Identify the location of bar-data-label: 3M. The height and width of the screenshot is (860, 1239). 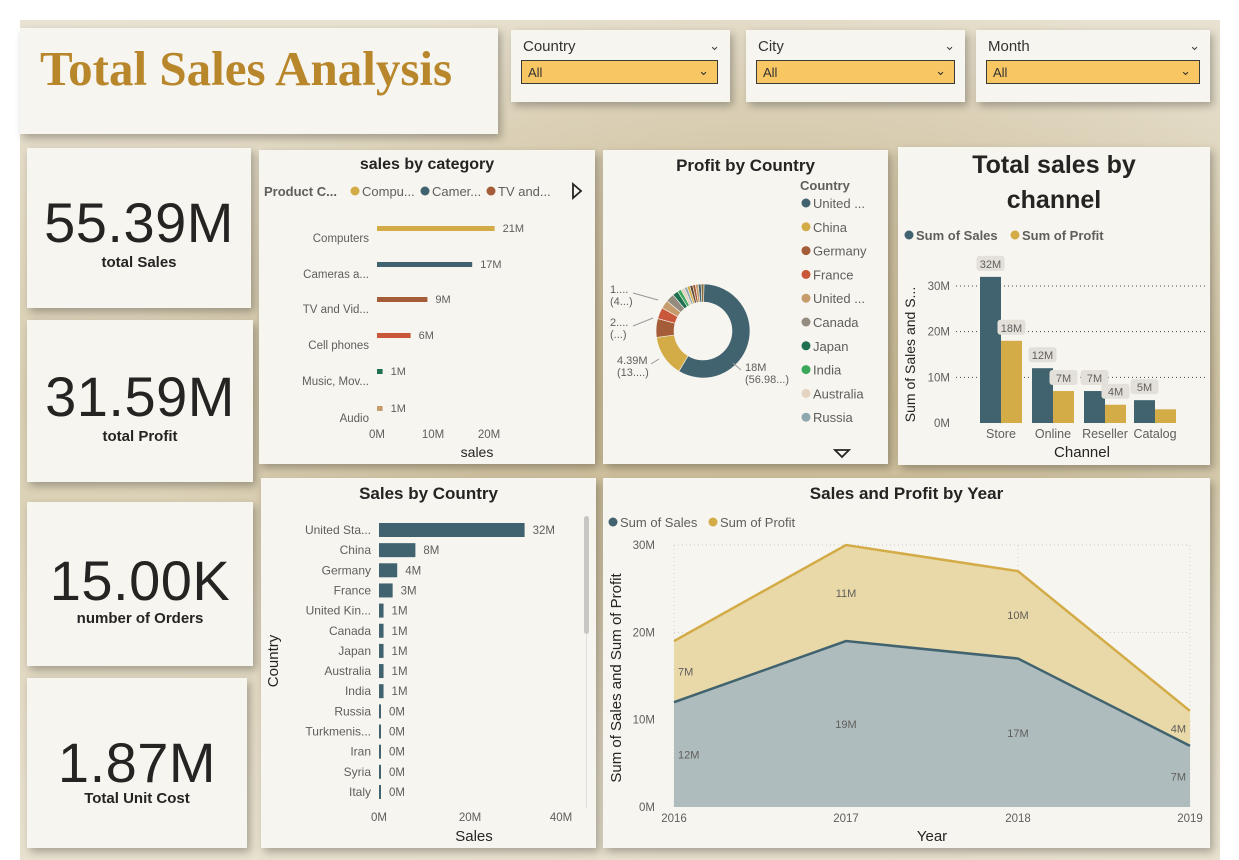
(409, 591).